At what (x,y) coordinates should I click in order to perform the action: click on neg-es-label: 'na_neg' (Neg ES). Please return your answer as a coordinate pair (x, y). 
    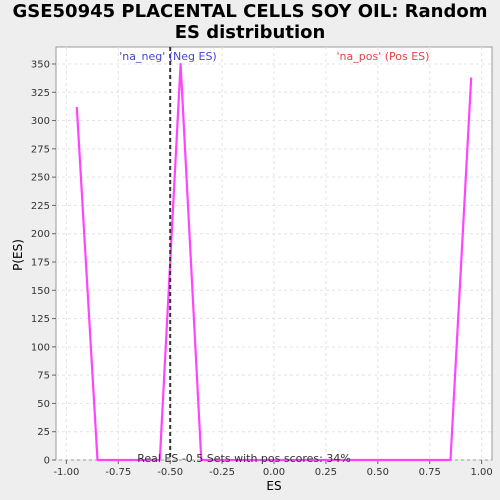
    Looking at the image, I should click on (167, 56).